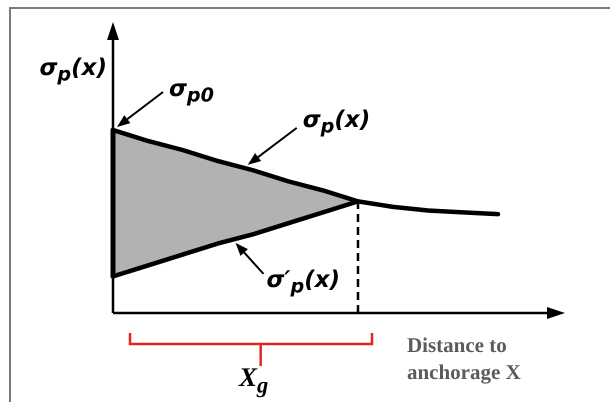  What do you see at coordinates (464, 359) in the screenshot?
I see `x-axis-title: Distance to anchorage X` at bounding box center [464, 359].